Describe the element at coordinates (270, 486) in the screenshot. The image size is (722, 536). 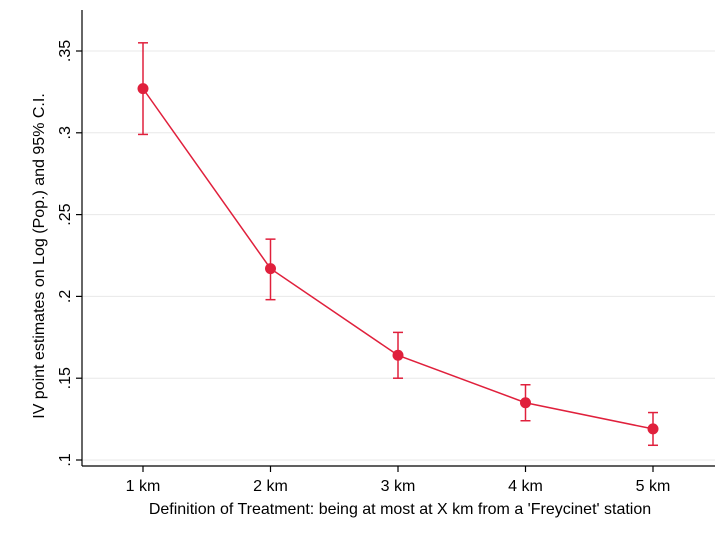
I see `x-tick-label: 2 km` at that location.